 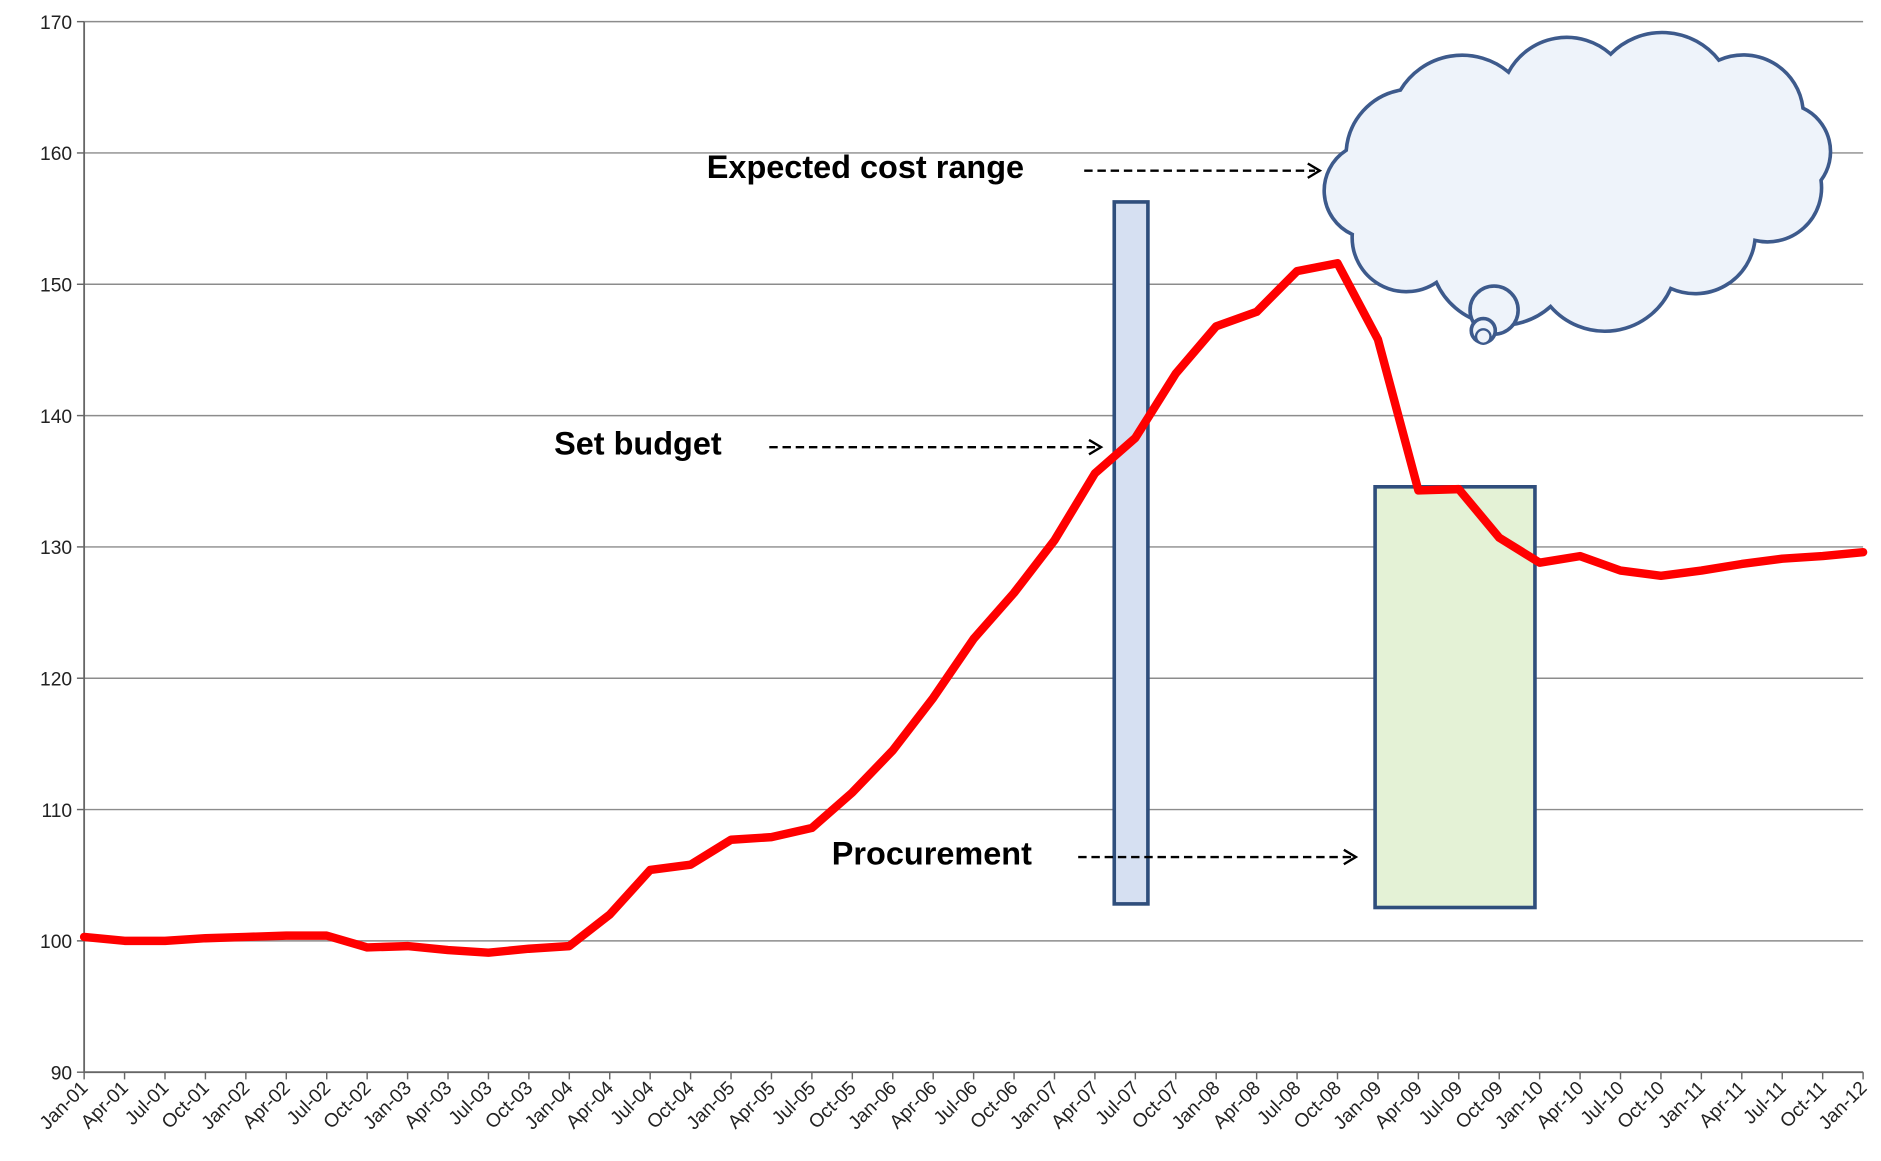 What do you see at coordinates (865, 167) in the screenshot?
I see `annotation: Expected cost range` at bounding box center [865, 167].